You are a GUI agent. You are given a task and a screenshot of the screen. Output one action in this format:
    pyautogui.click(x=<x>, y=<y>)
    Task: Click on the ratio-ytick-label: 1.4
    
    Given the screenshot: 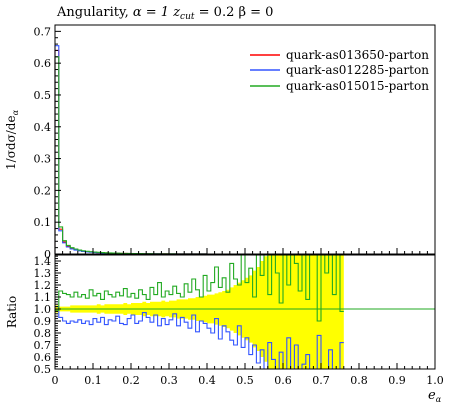 What is the action you would take?
    pyautogui.click(x=43, y=261)
    